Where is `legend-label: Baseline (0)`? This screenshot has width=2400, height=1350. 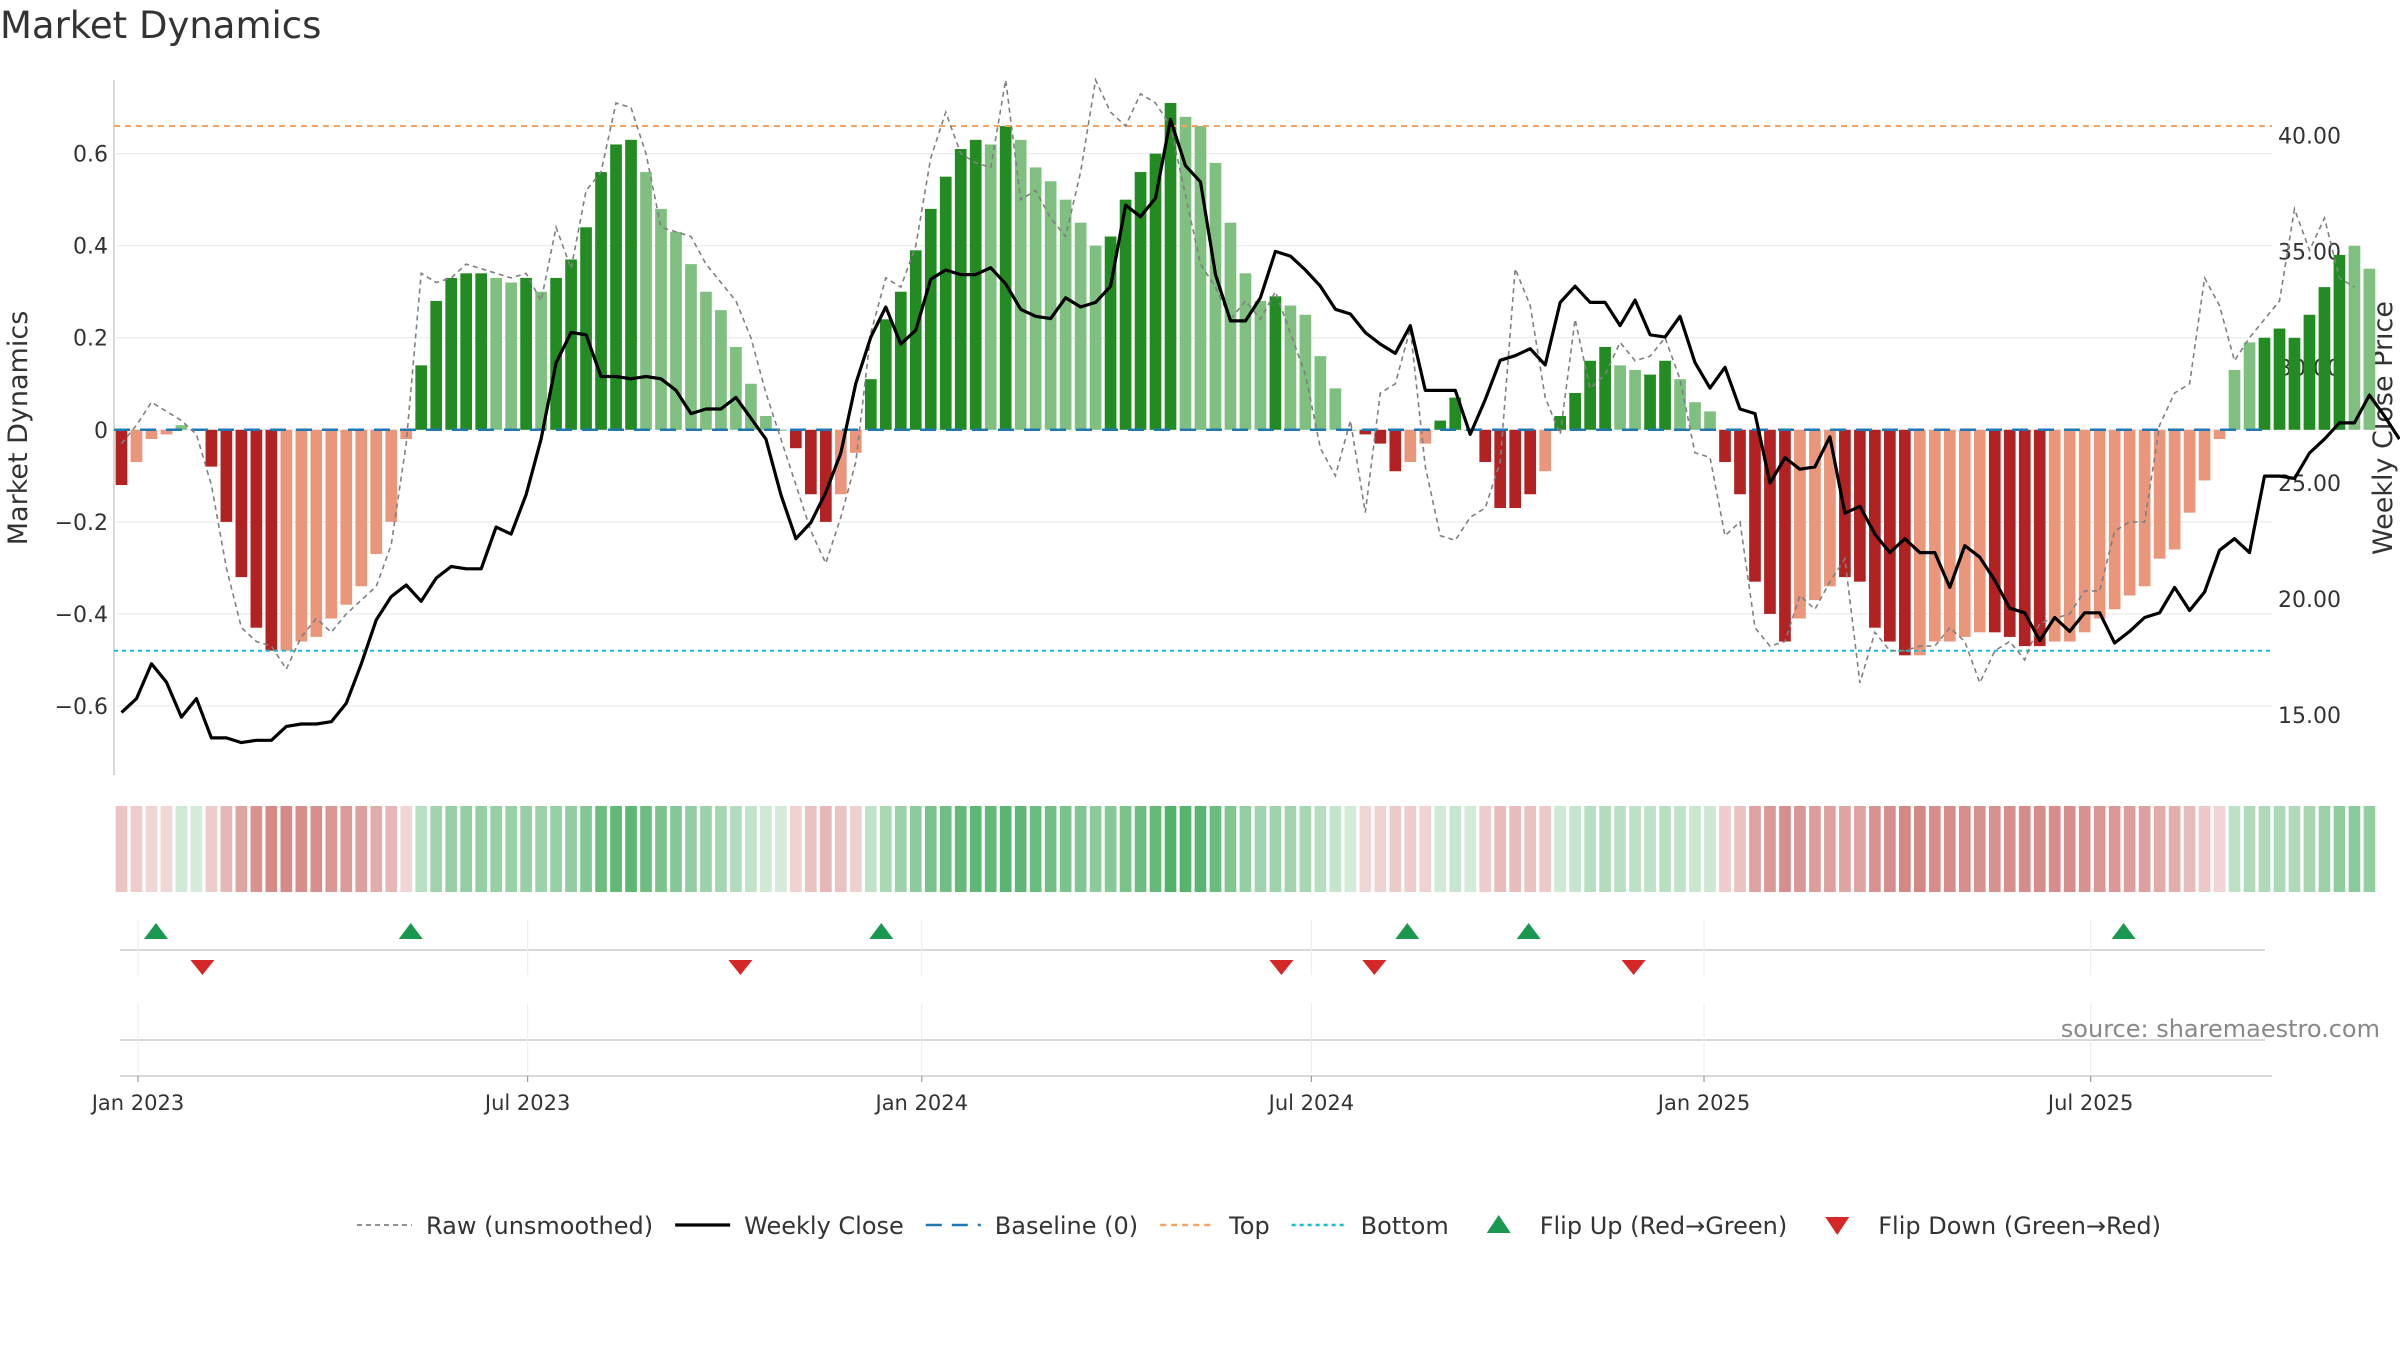 legend-label: Baseline (0) is located at coordinates (1066, 1226).